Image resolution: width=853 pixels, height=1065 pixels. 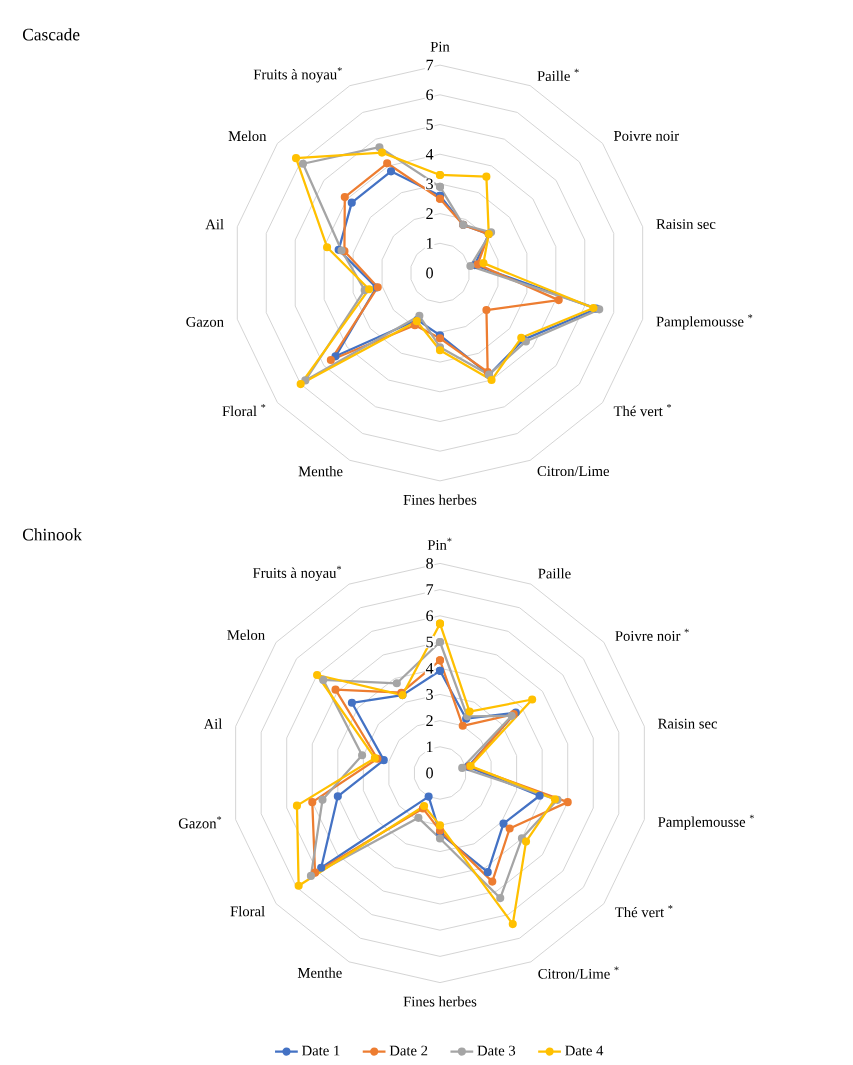 I want to click on chart-title: Chinook, so click(x=52, y=534).